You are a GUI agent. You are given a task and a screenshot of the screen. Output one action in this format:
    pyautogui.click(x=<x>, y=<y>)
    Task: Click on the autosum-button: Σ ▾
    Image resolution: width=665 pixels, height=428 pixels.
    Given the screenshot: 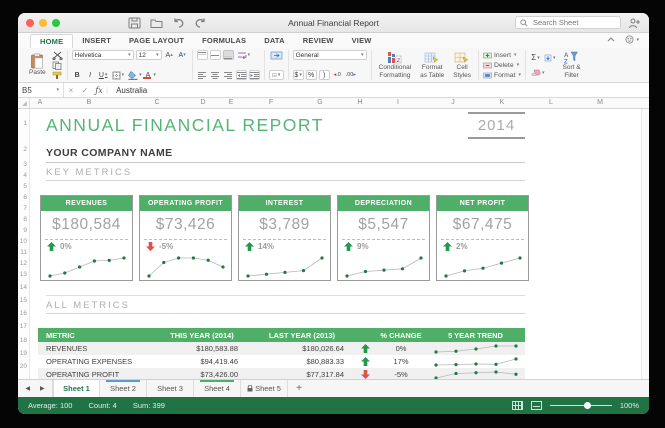 What is the action you would take?
    pyautogui.click(x=535, y=57)
    